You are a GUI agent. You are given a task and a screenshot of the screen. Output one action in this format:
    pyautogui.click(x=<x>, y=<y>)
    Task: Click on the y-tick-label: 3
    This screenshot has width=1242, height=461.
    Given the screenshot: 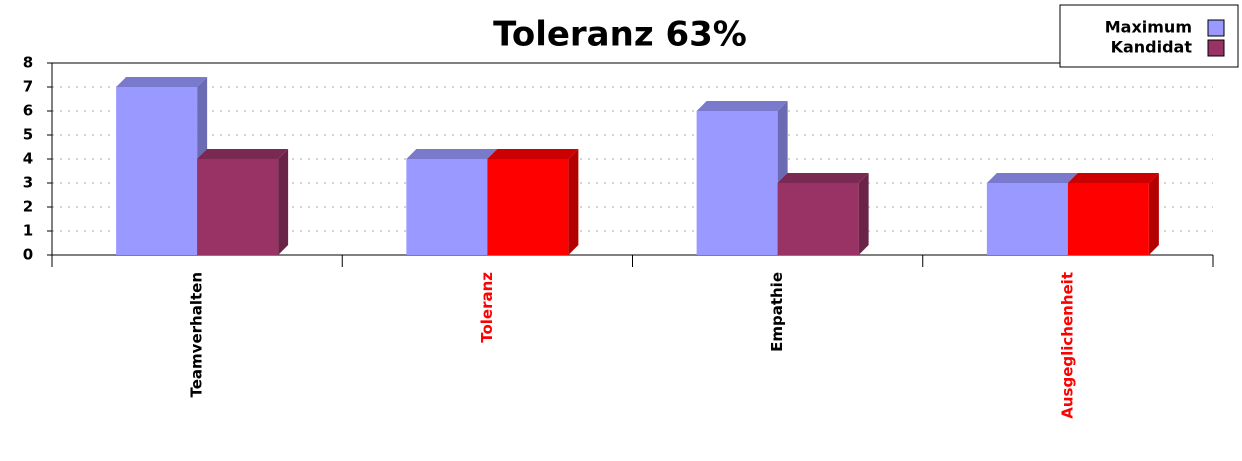 What is the action you would take?
    pyautogui.click(x=28, y=183)
    